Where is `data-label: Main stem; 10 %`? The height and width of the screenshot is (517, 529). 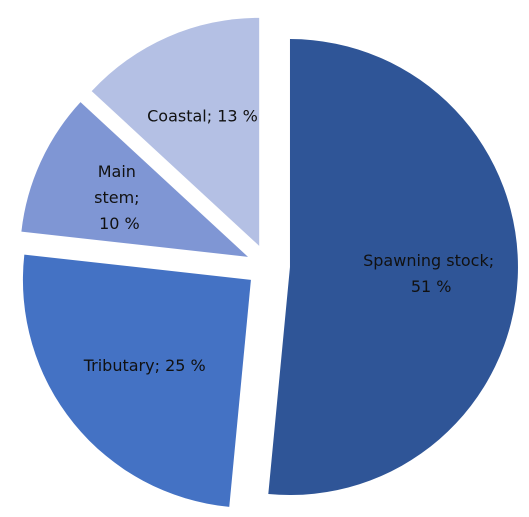
data-label: Main stem; 10 % is located at coordinates (119, 197).